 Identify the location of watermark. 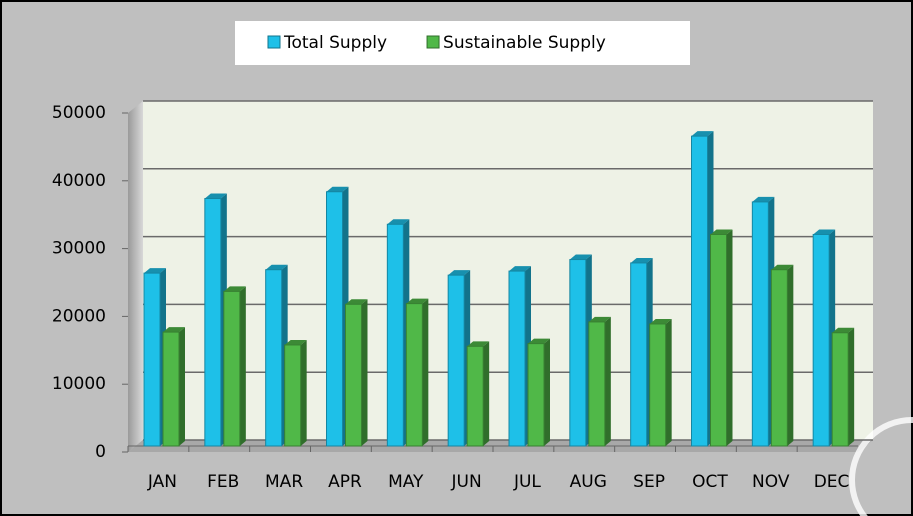
(881, 466).